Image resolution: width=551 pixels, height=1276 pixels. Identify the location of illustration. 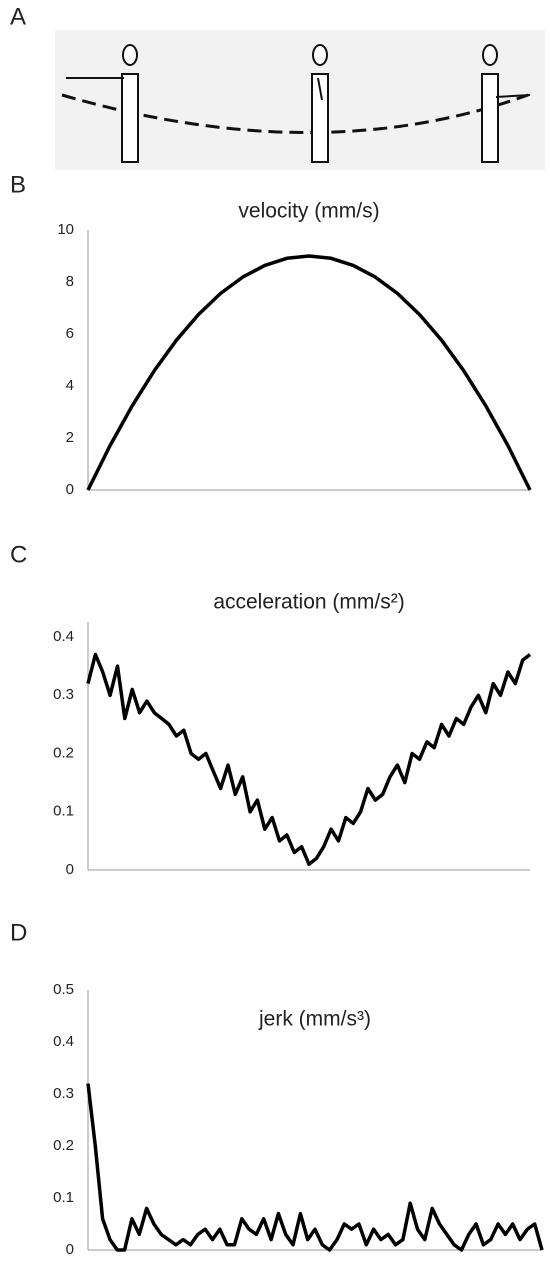
(300, 100).